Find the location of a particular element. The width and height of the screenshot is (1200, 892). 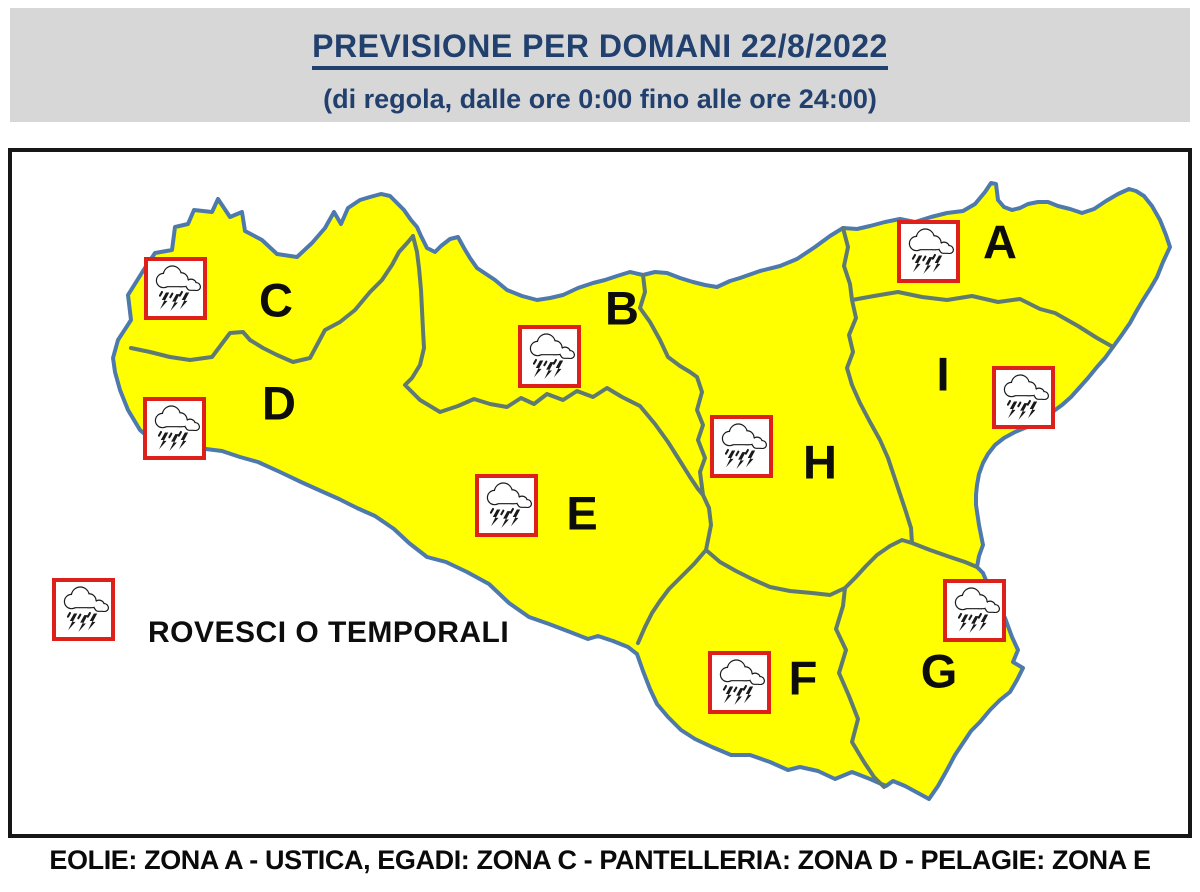

zone-warning-icon-B is located at coordinates (549, 356).